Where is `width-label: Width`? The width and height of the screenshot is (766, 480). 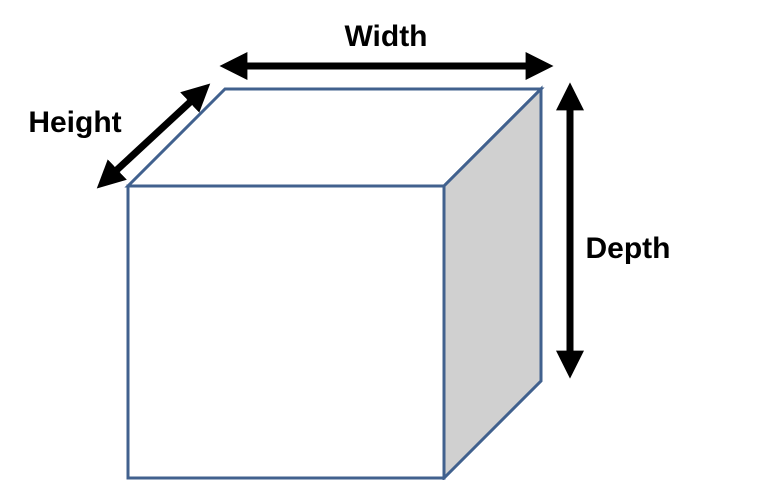
width-label: Width is located at coordinates (385, 36).